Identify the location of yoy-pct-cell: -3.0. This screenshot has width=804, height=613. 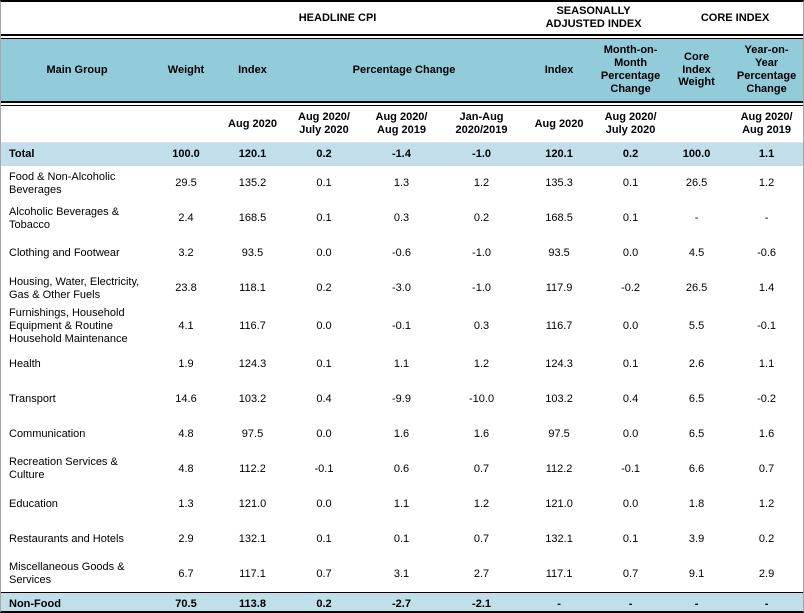
(401, 288).